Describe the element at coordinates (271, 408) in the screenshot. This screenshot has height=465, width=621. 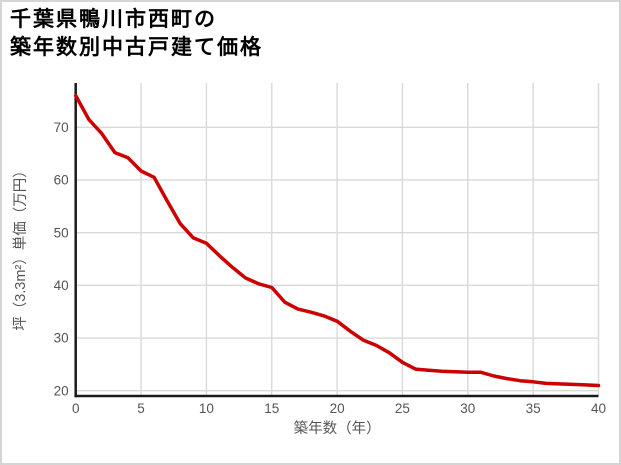
I see `x-tick-label: 15` at that location.